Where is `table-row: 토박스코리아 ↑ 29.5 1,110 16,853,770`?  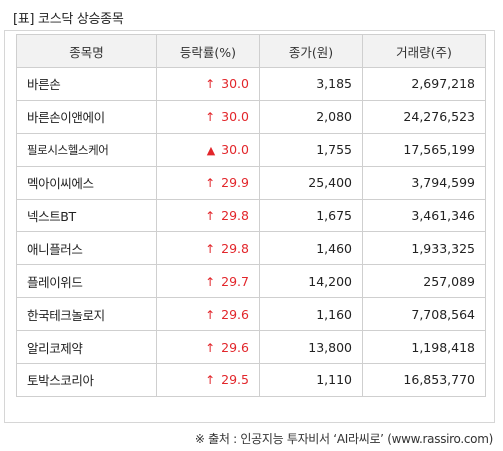
table-row: 토박스코리아 ↑ 29.5 1,110 16,853,770 is located at coordinates (251, 380).